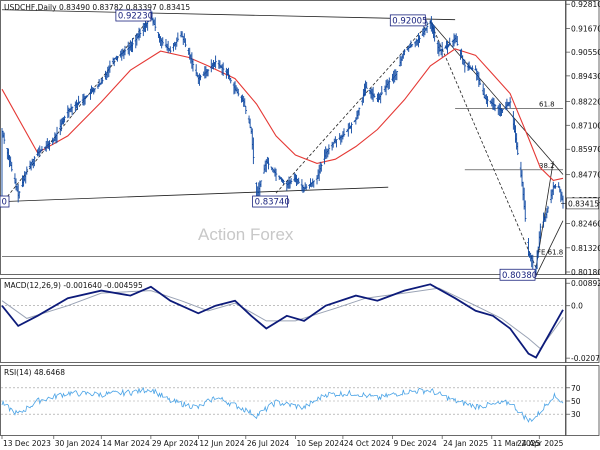  What do you see at coordinates (582, 320) in the screenshot?
I see `macd-axis-strip` at bounding box center [582, 320].